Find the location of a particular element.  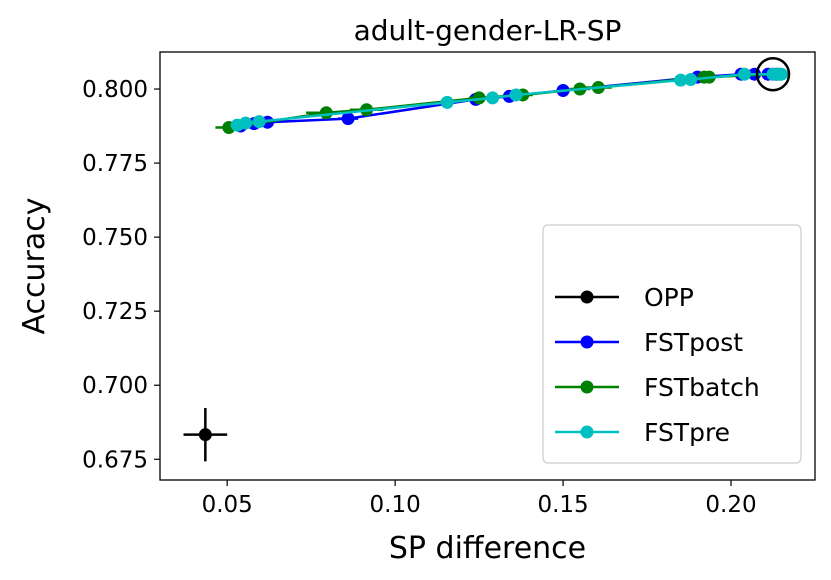

x-tick-label: 0.05 is located at coordinates (227, 505).